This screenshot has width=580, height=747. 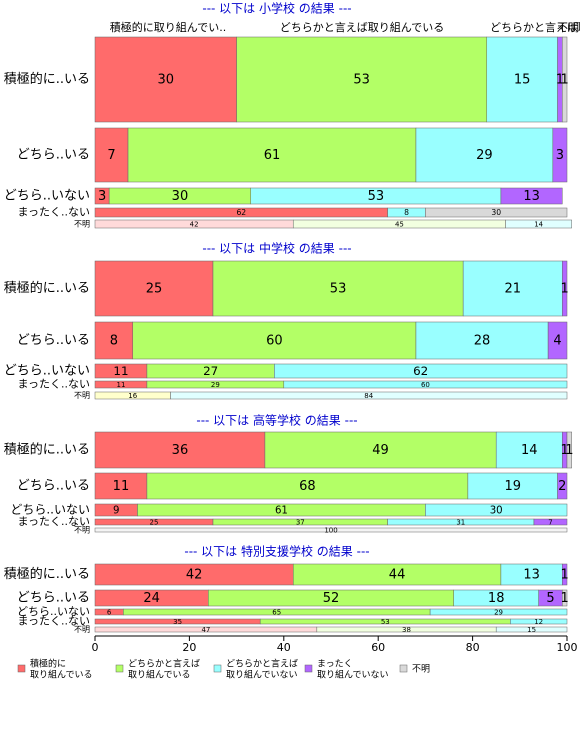 What do you see at coordinates (151, 598) in the screenshot?
I see `segment-label: 24` at bounding box center [151, 598].